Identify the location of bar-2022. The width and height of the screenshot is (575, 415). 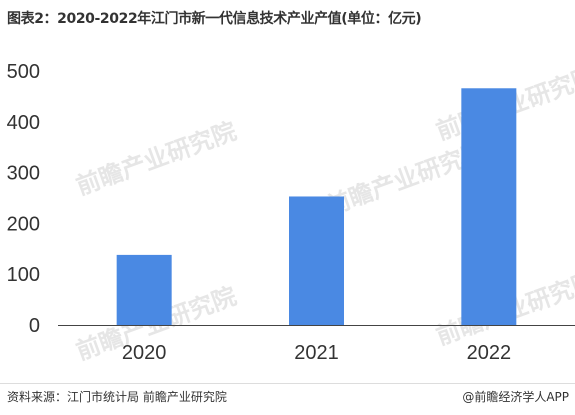
(489, 206).